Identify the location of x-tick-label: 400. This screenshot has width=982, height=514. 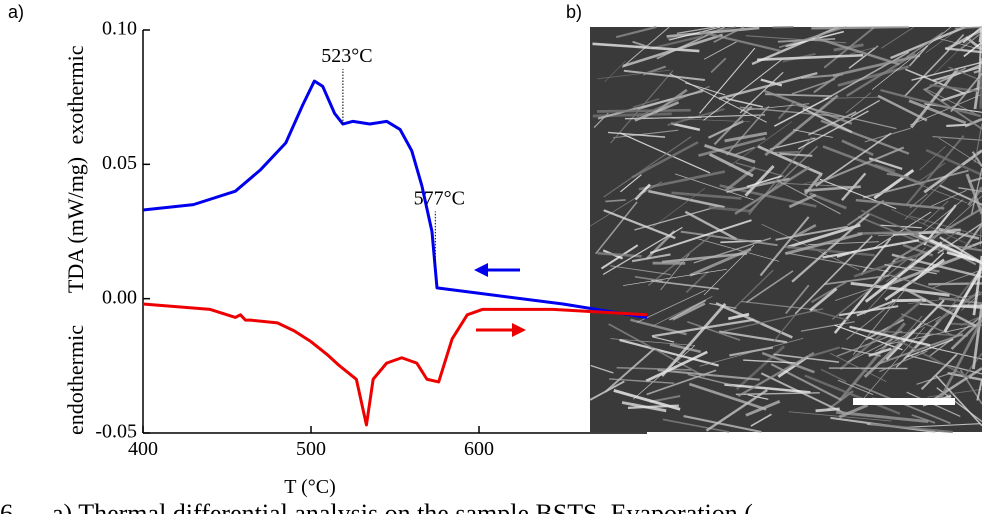
(143, 449).